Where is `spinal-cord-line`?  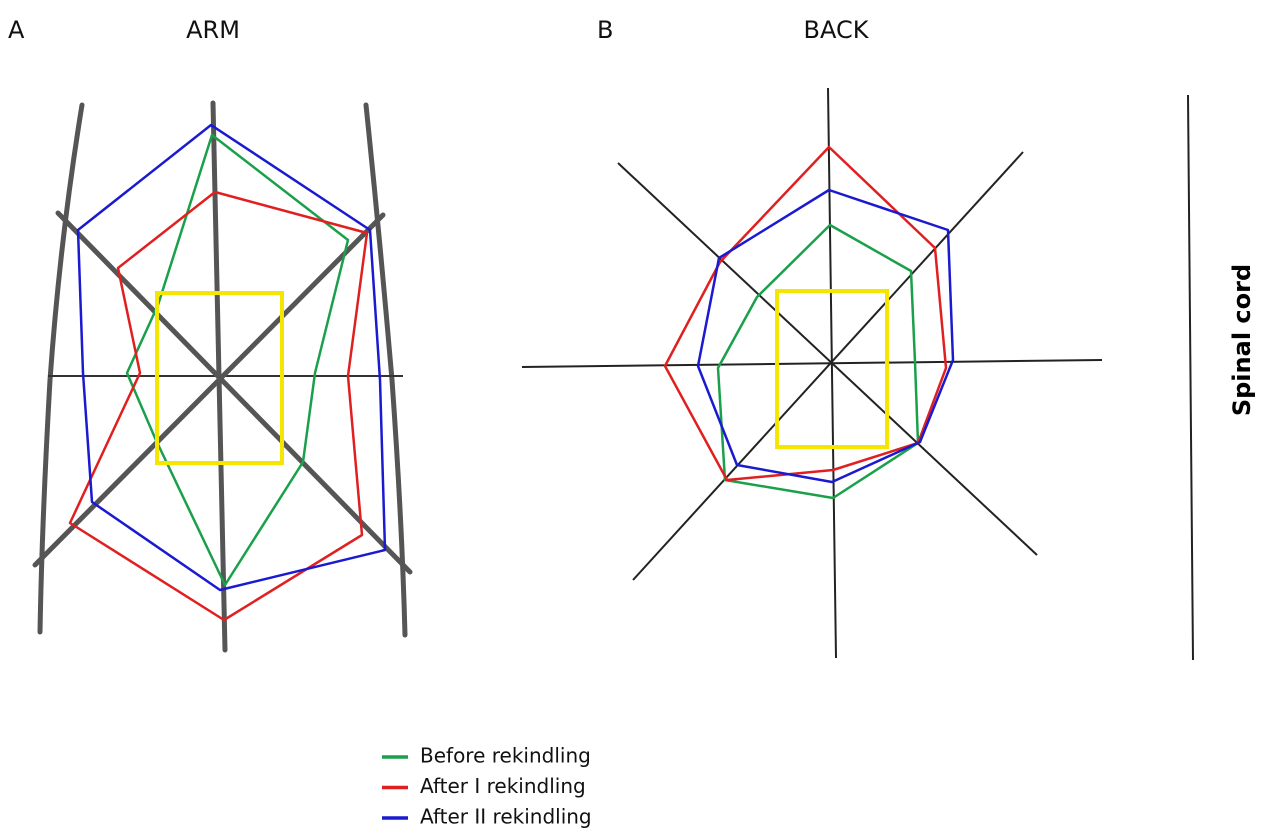
spinal-cord-line is located at coordinates (1190, 377).